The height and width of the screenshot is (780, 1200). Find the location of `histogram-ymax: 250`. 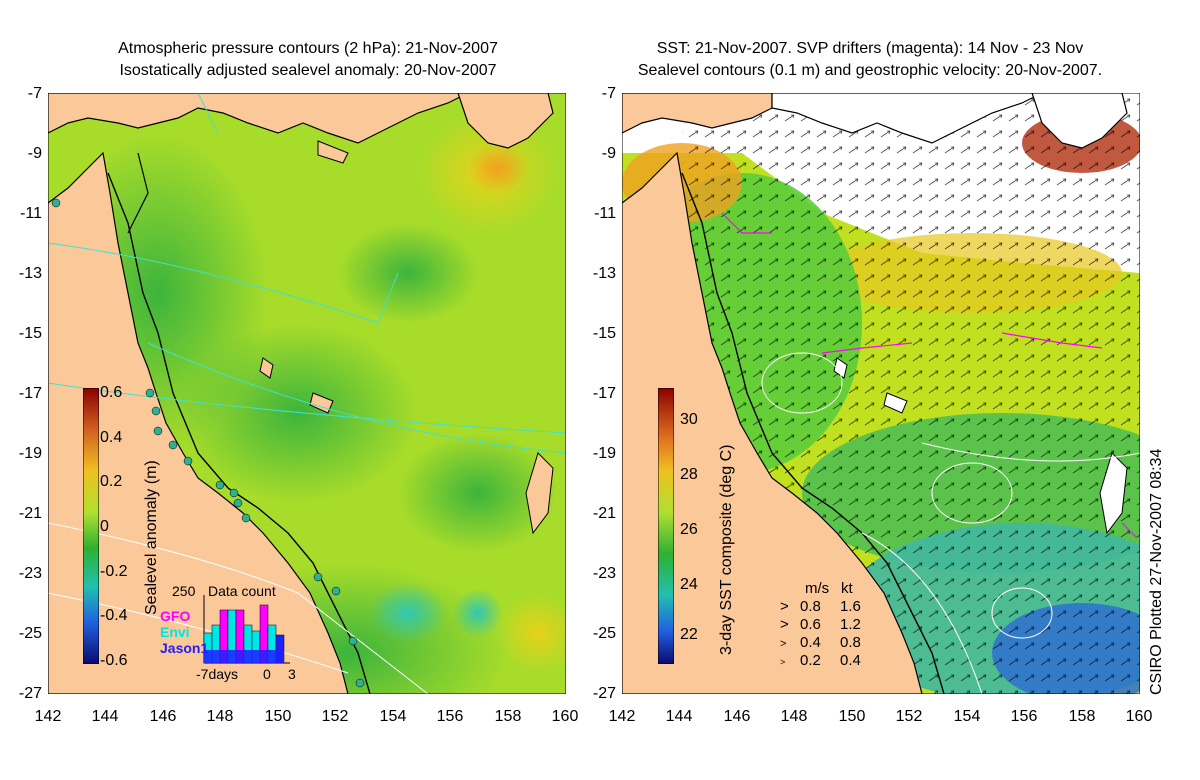

histogram-ymax: 250 is located at coordinates (184, 591).